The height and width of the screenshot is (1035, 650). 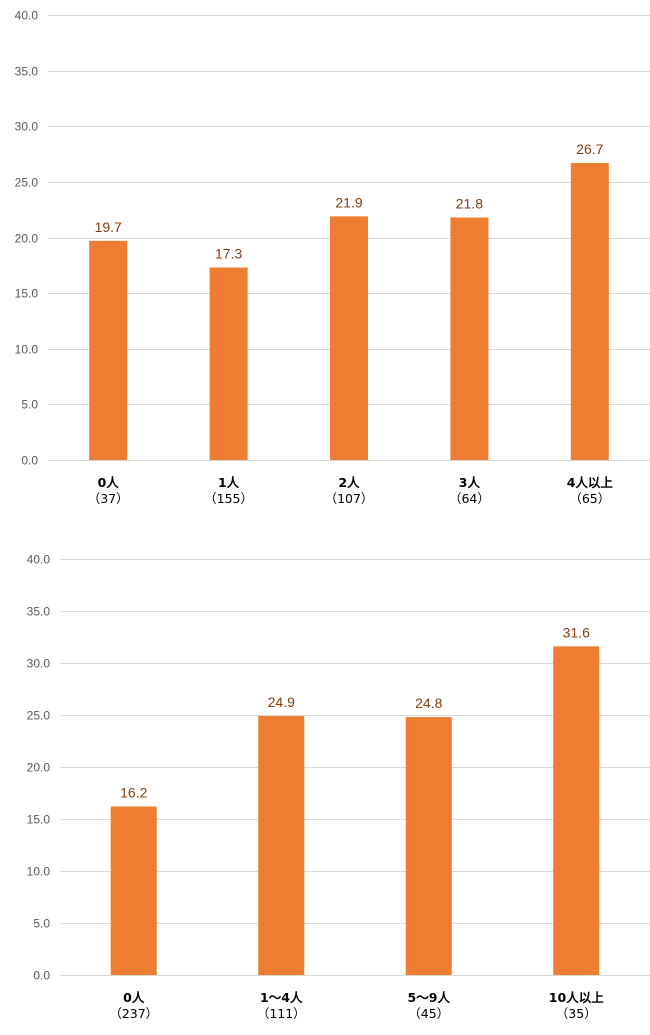 What do you see at coordinates (589, 149) in the screenshot?
I see `data-label: 26.7` at bounding box center [589, 149].